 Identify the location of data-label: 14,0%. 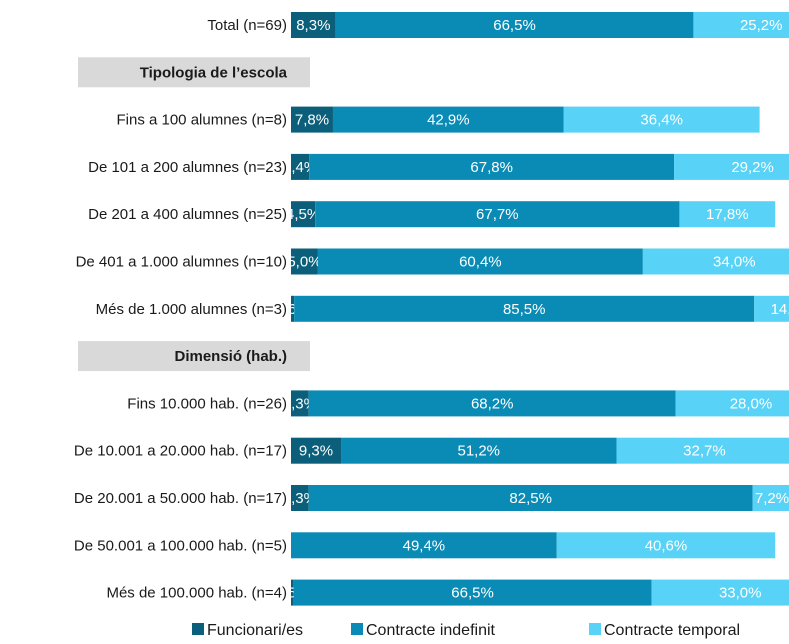
(780, 309).